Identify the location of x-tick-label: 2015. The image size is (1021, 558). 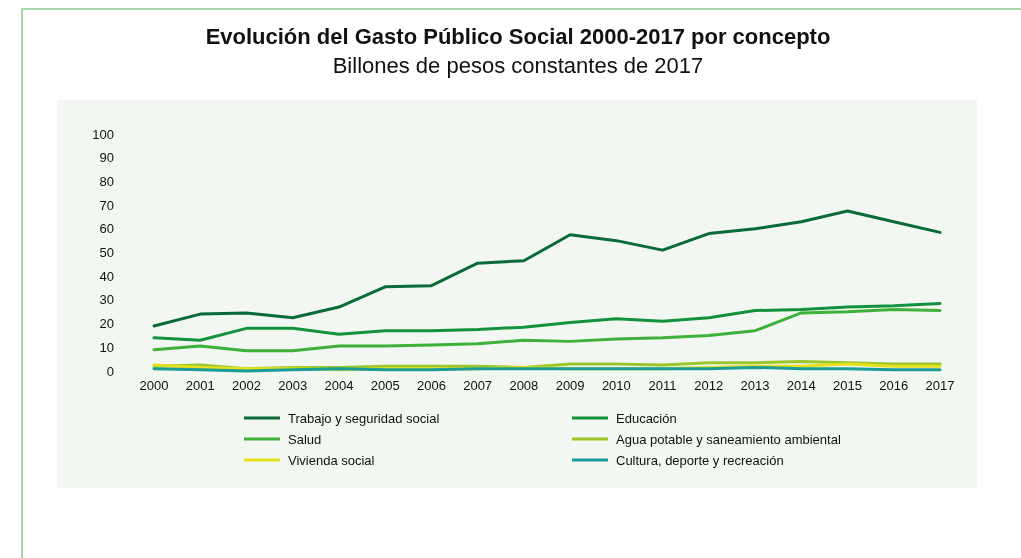
(847, 385).